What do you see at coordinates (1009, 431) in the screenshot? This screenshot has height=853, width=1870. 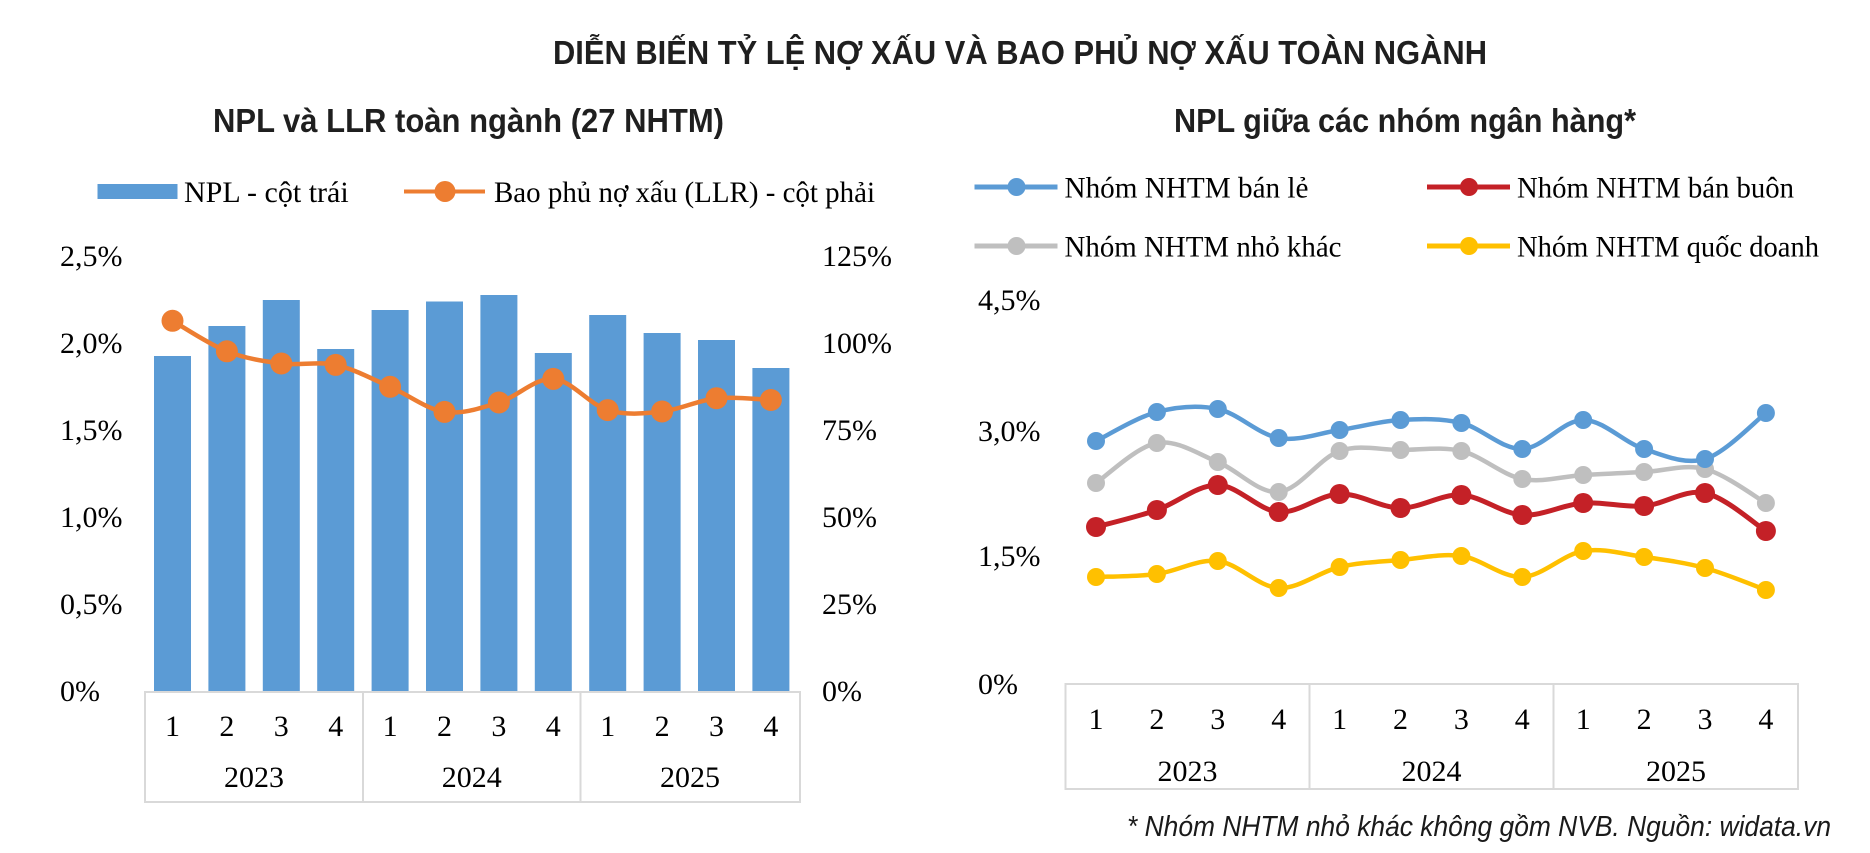 I see `svg-text: 3,0%` at bounding box center [1009, 431].